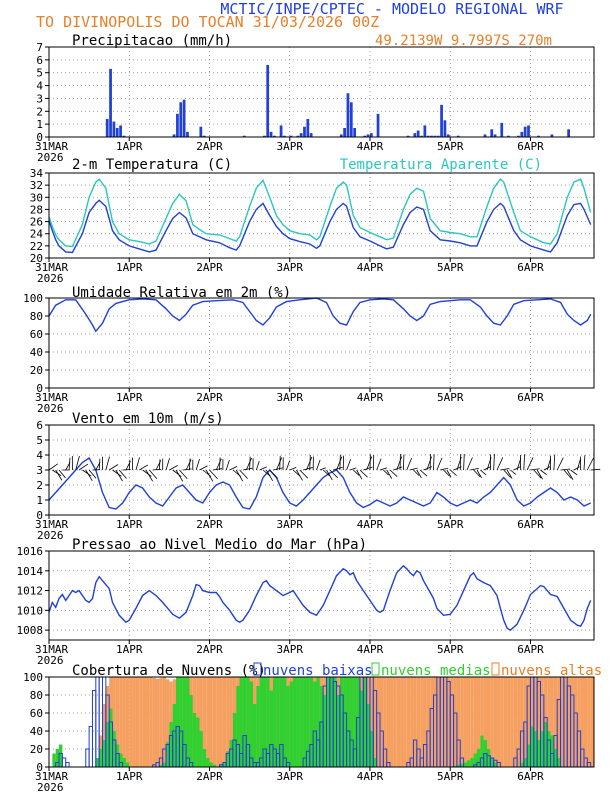 This screenshot has height=792, width=612. I want to click on clouds-xtick-label: 3APR, so click(289, 776).